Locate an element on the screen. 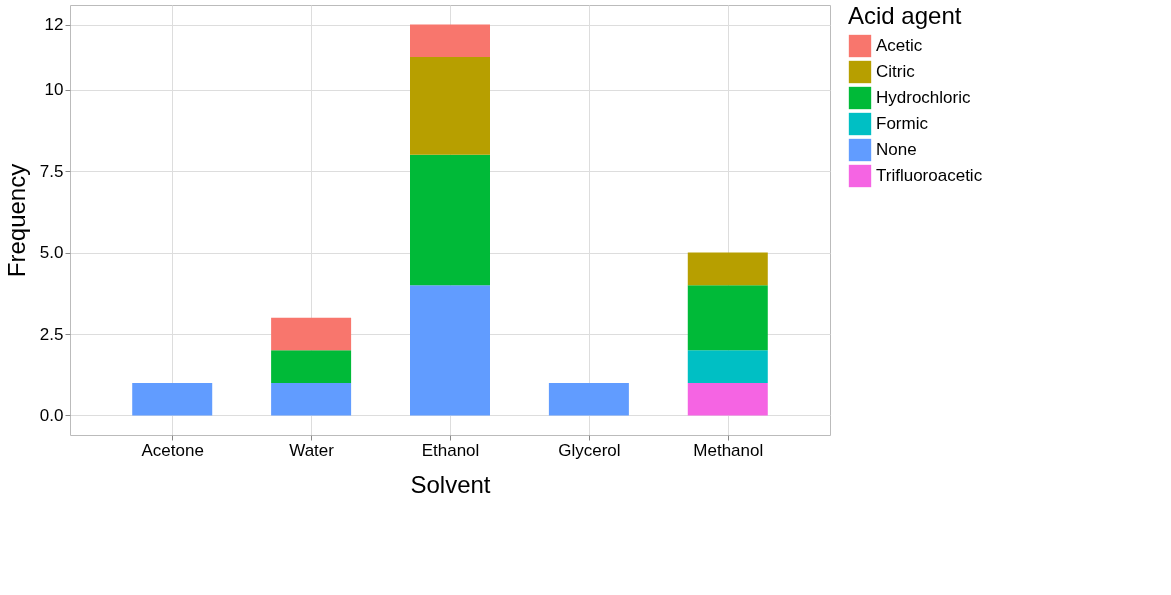 The image size is (1171, 595). x-tick-label: Methanol is located at coordinates (728, 450).